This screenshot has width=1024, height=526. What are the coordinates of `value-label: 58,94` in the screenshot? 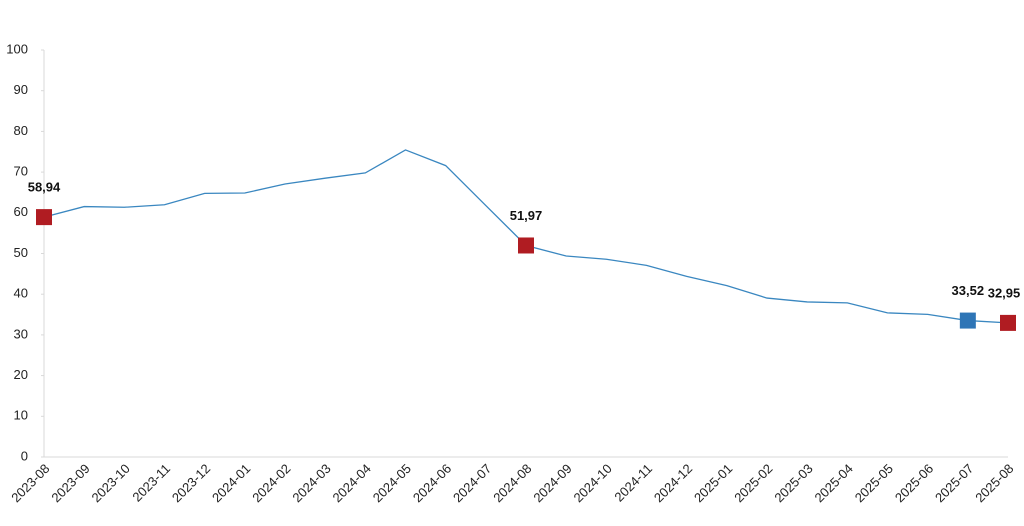 It's located at (44, 187).